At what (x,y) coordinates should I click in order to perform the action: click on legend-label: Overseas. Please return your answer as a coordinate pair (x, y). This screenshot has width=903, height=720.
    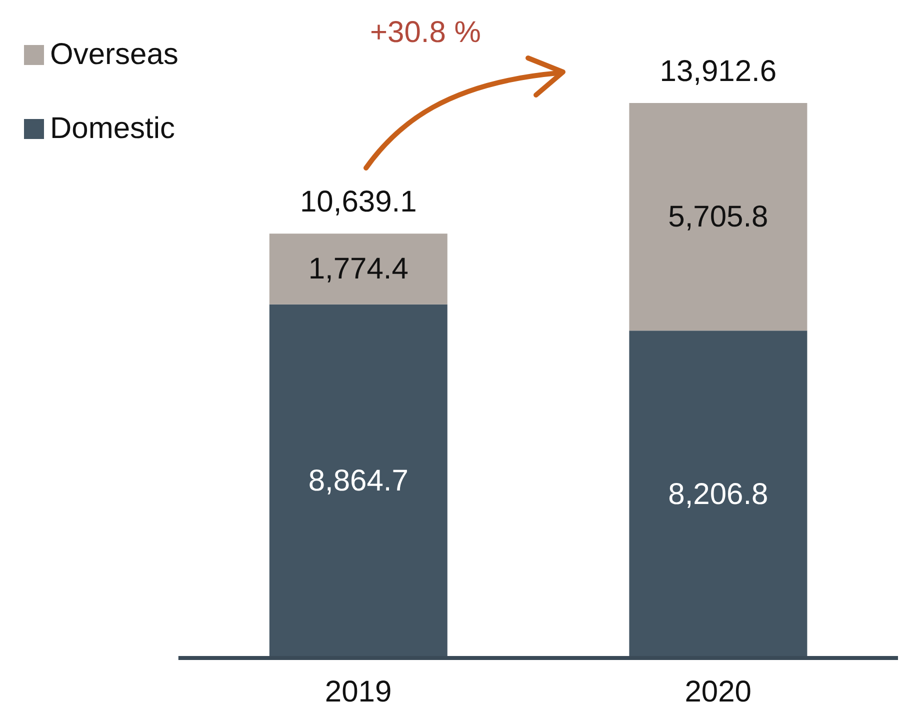
    Looking at the image, I should click on (114, 55).